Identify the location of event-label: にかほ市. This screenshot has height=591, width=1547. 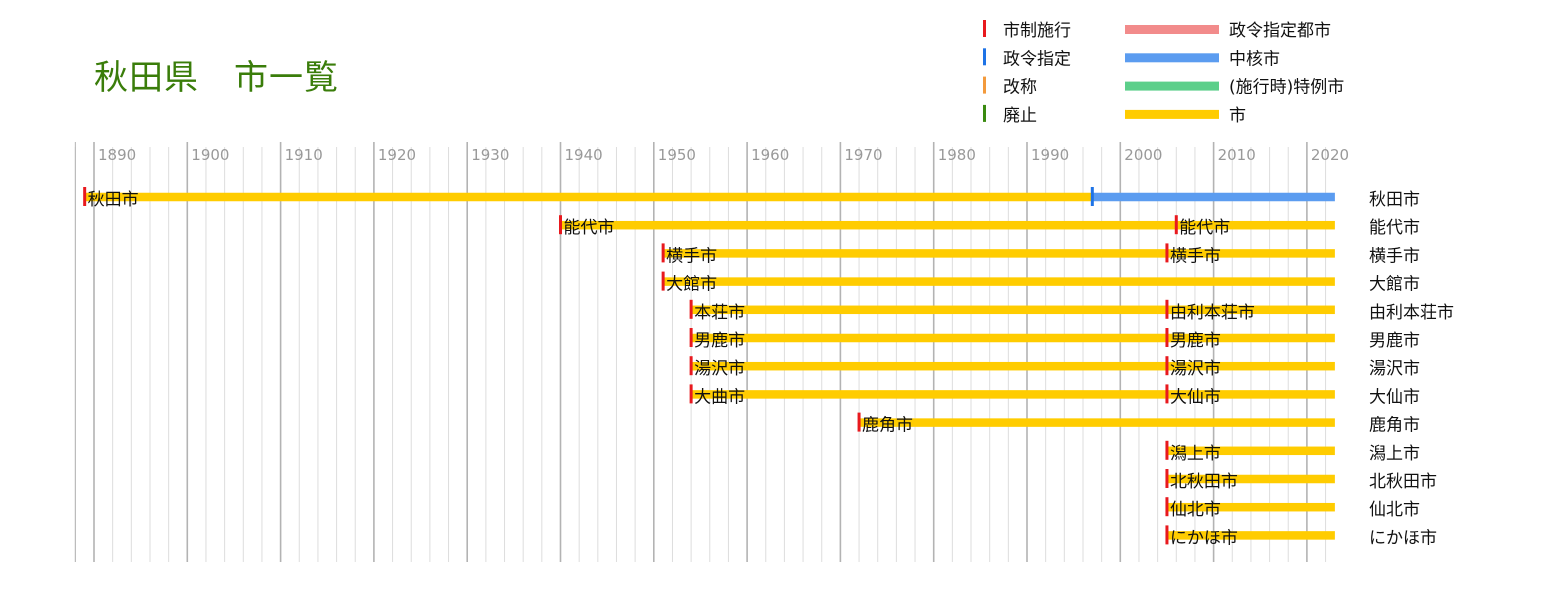
(1204, 538).